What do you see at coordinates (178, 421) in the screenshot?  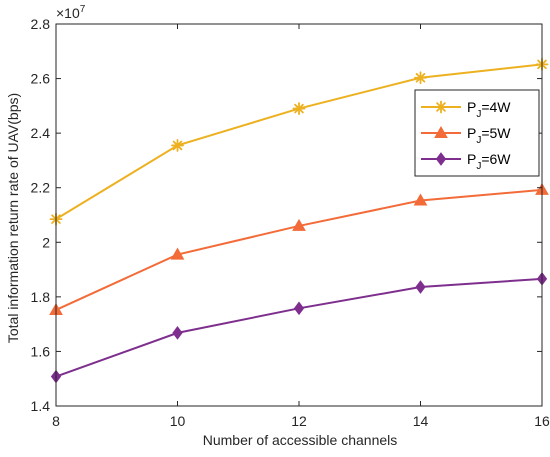 I see `x-tick-label: 10` at bounding box center [178, 421].